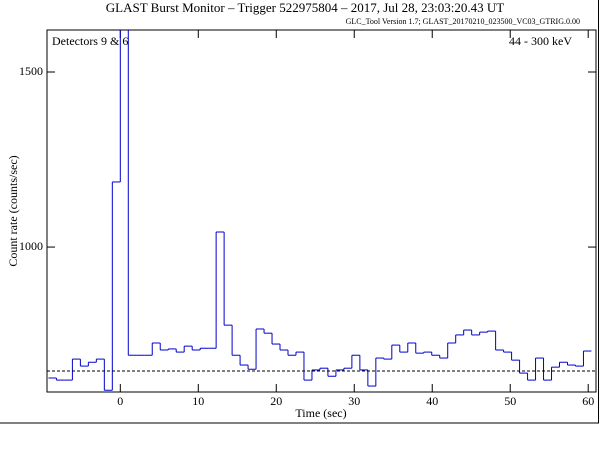  Describe the element at coordinates (90, 41) in the screenshot. I see `annotation: Detectors 9 & 6` at that location.